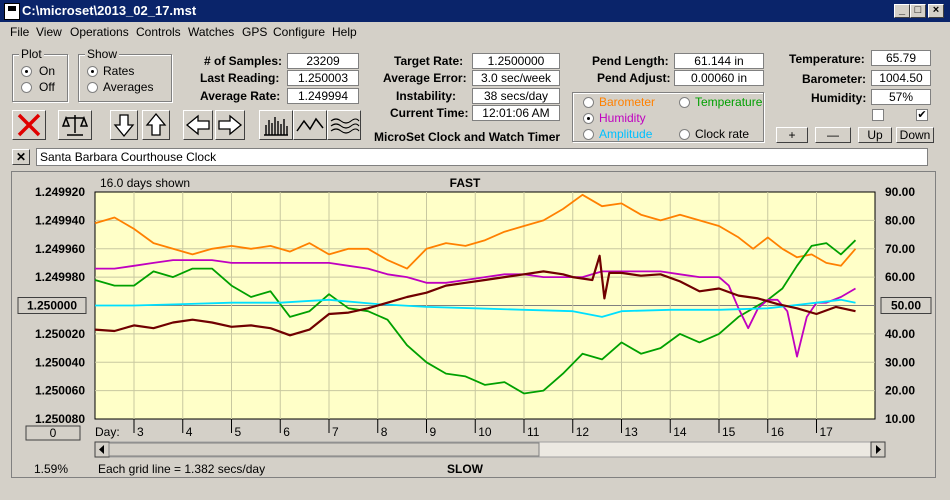 The image size is (950, 500). What do you see at coordinates (299, 32) in the screenshot?
I see `menu-configure: Configure` at bounding box center [299, 32].